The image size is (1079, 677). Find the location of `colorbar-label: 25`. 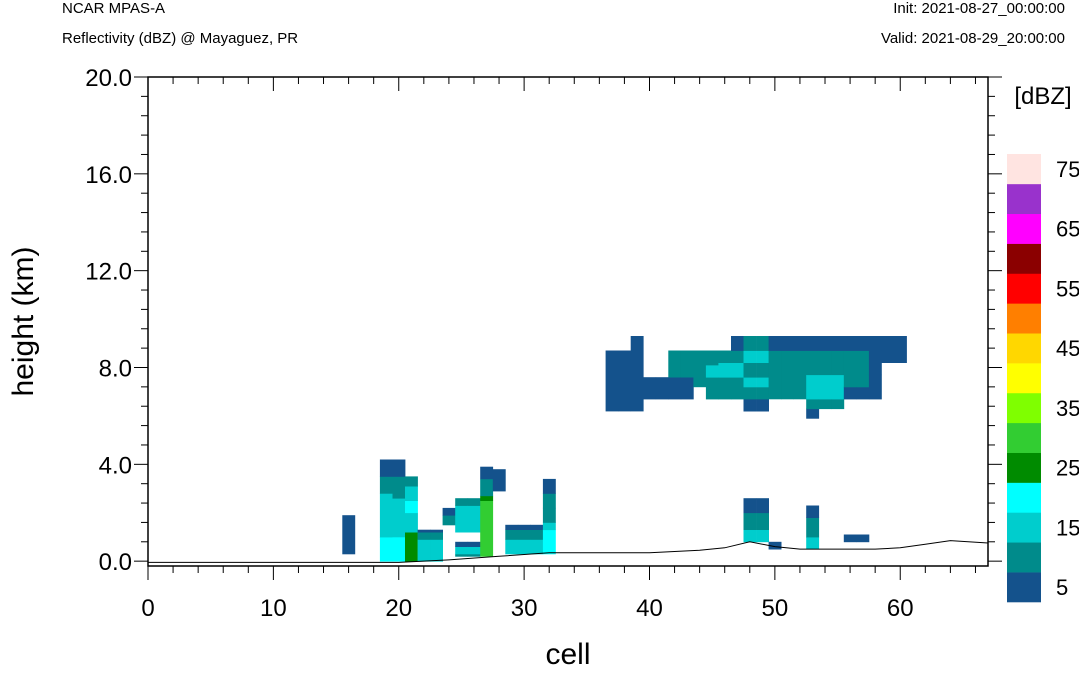

colorbar-label: 25 is located at coordinates (1067, 468).